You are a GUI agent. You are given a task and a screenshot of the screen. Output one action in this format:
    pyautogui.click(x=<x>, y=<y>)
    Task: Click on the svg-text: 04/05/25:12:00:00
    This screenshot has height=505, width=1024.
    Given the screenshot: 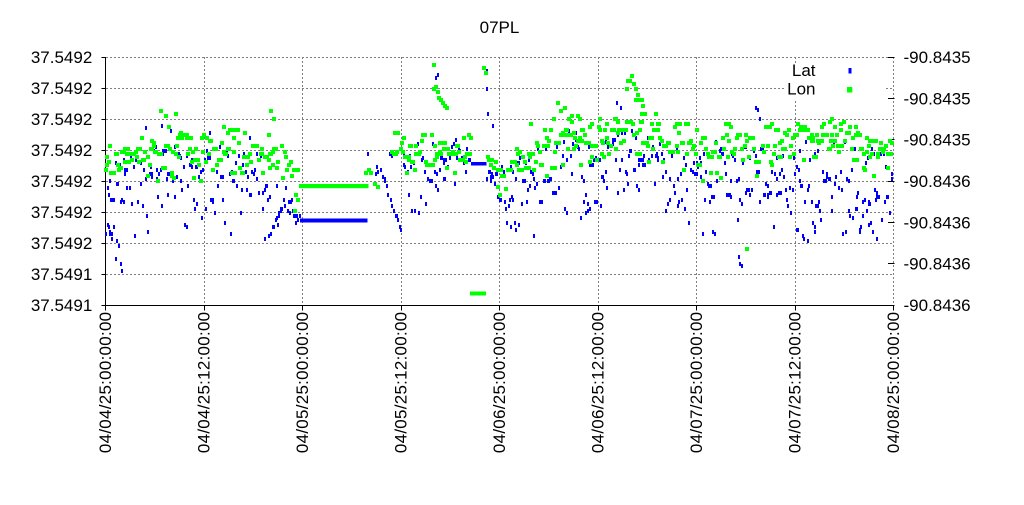 What is the action you would take?
    pyautogui.click(x=401, y=383)
    